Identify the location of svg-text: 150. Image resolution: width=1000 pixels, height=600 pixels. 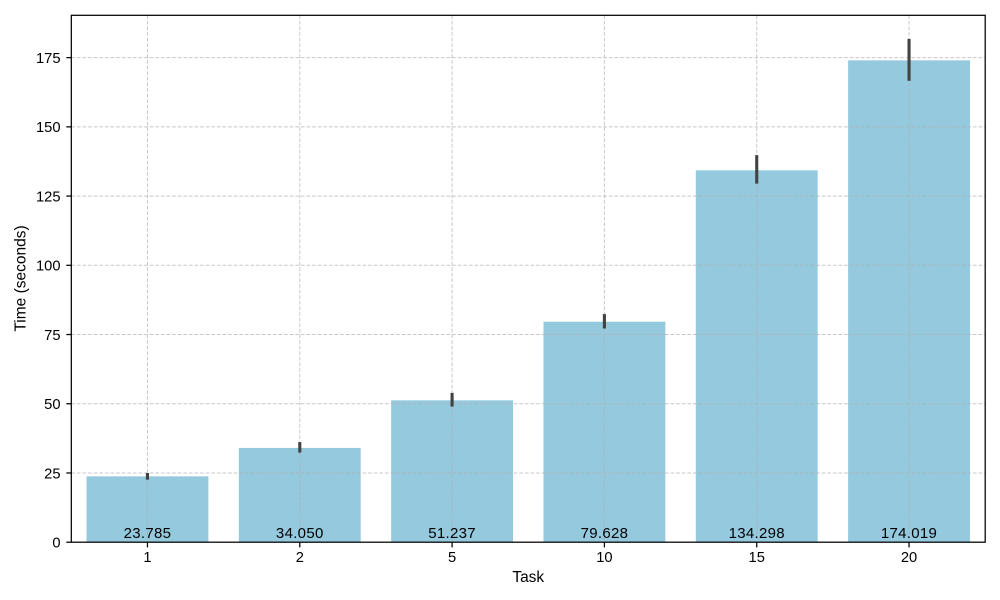
(48, 128).